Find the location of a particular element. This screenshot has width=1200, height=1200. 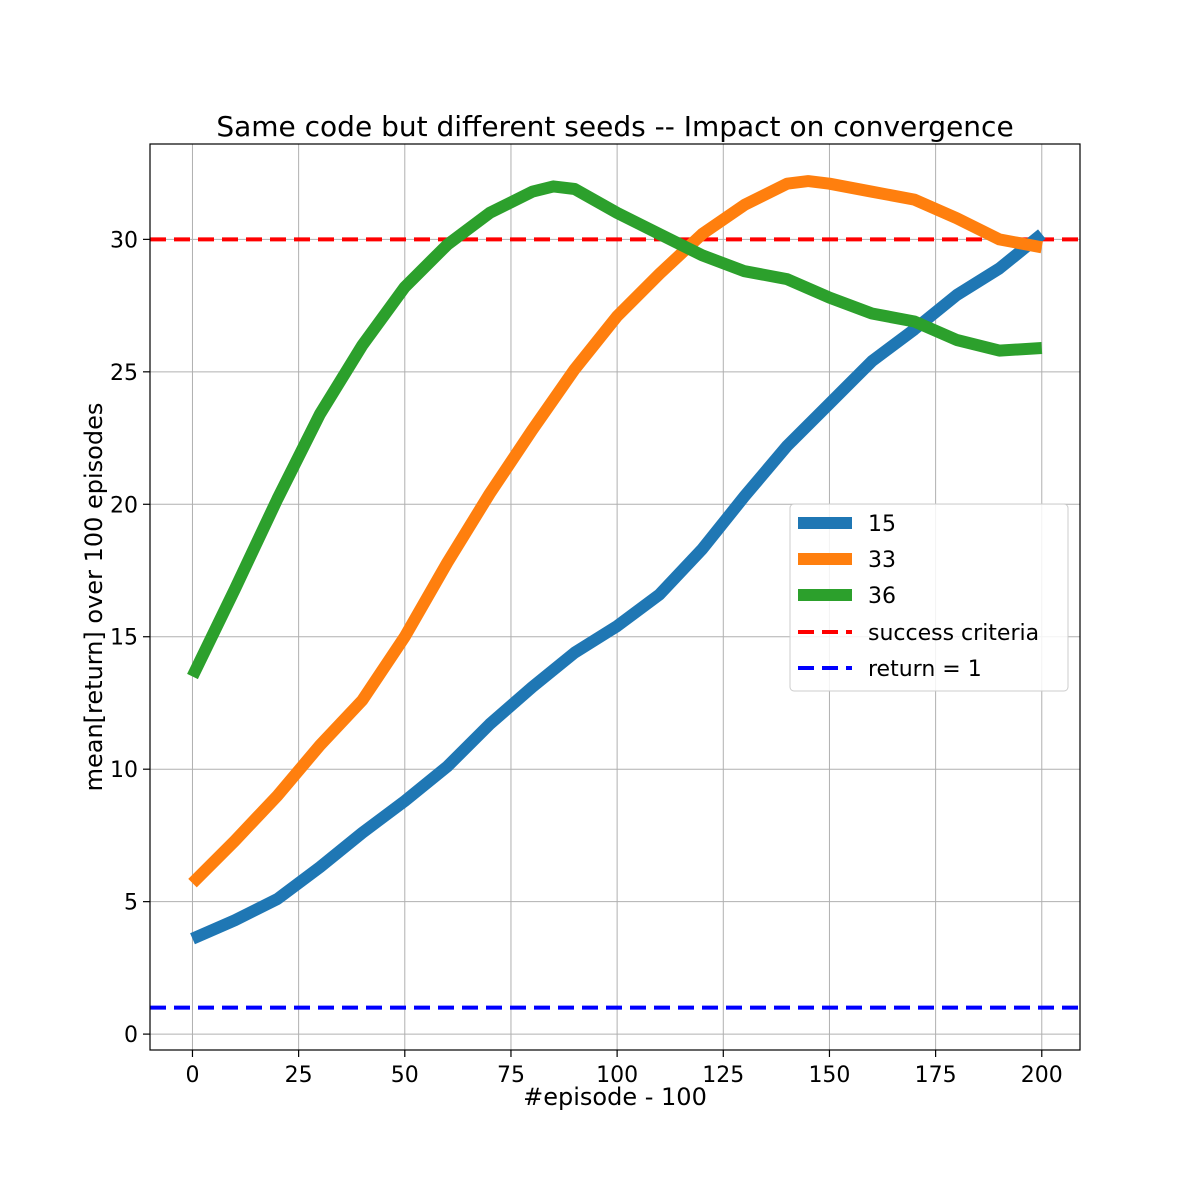

x-tick-label: 125 is located at coordinates (723, 1075).